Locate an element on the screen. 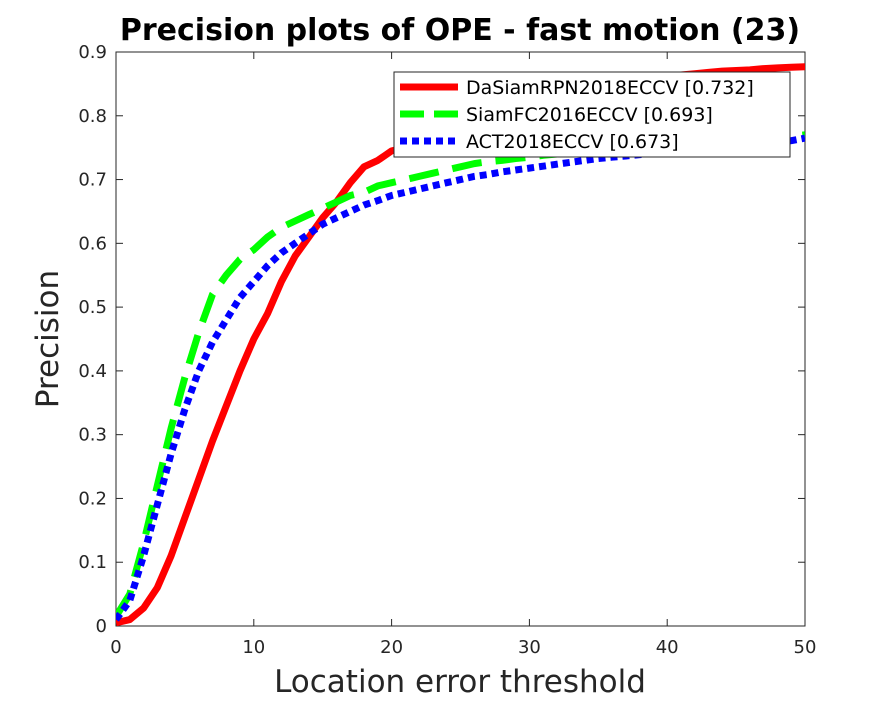 This screenshot has height=703, width=891. x-tick-label: 0 is located at coordinates (115, 647).